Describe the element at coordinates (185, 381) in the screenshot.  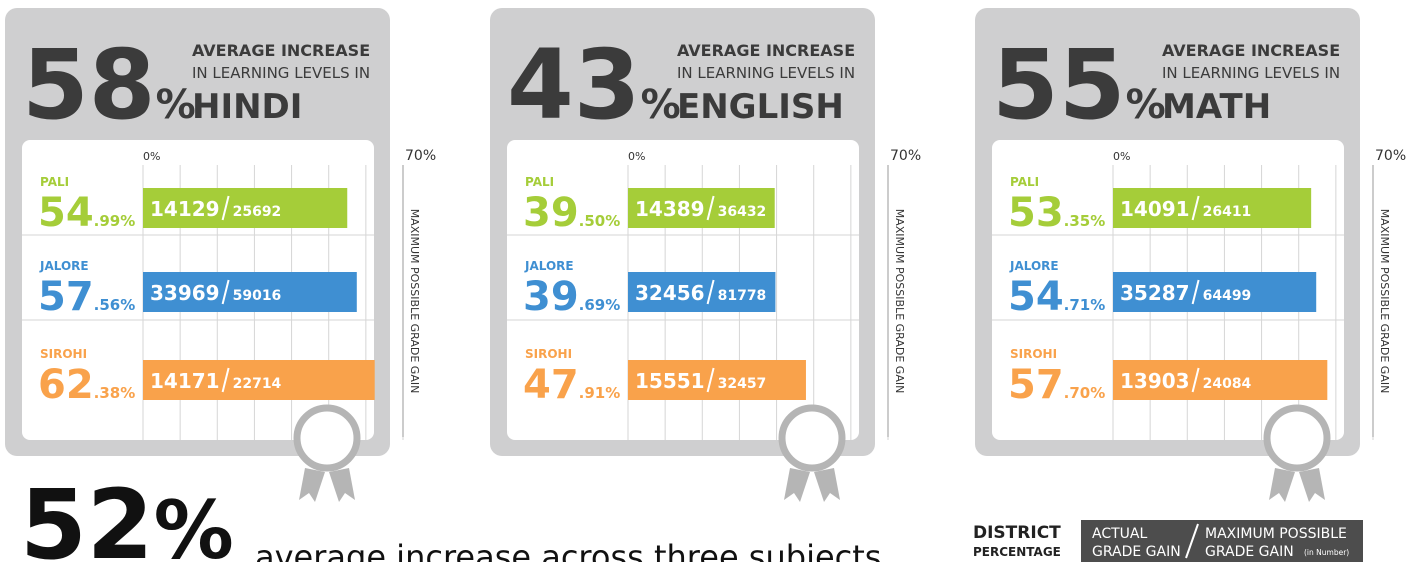
I see `actual-gain: 14171` at that location.